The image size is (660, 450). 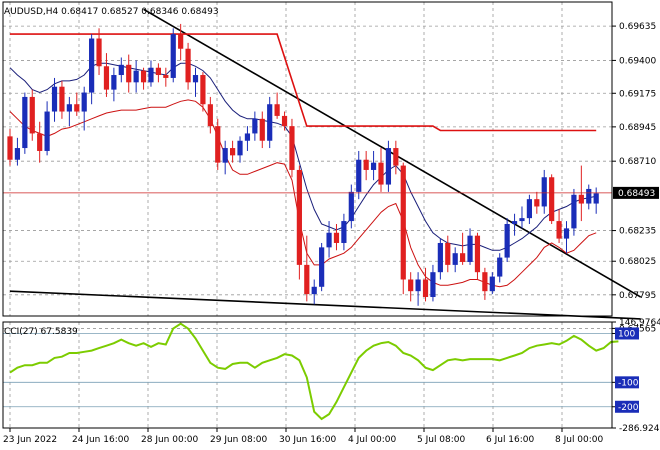 What do you see at coordinates (628, 383) in the screenshot?
I see `cci-axis-label: -100` at bounding box center [628, 383].